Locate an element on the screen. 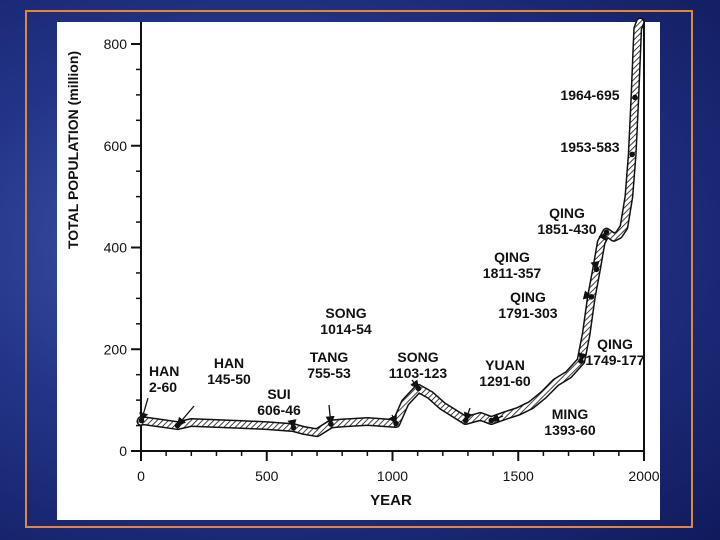 This screenshot has height=540, width=720. annotation-value: 1811-357 is located at coordinates (512, 273).